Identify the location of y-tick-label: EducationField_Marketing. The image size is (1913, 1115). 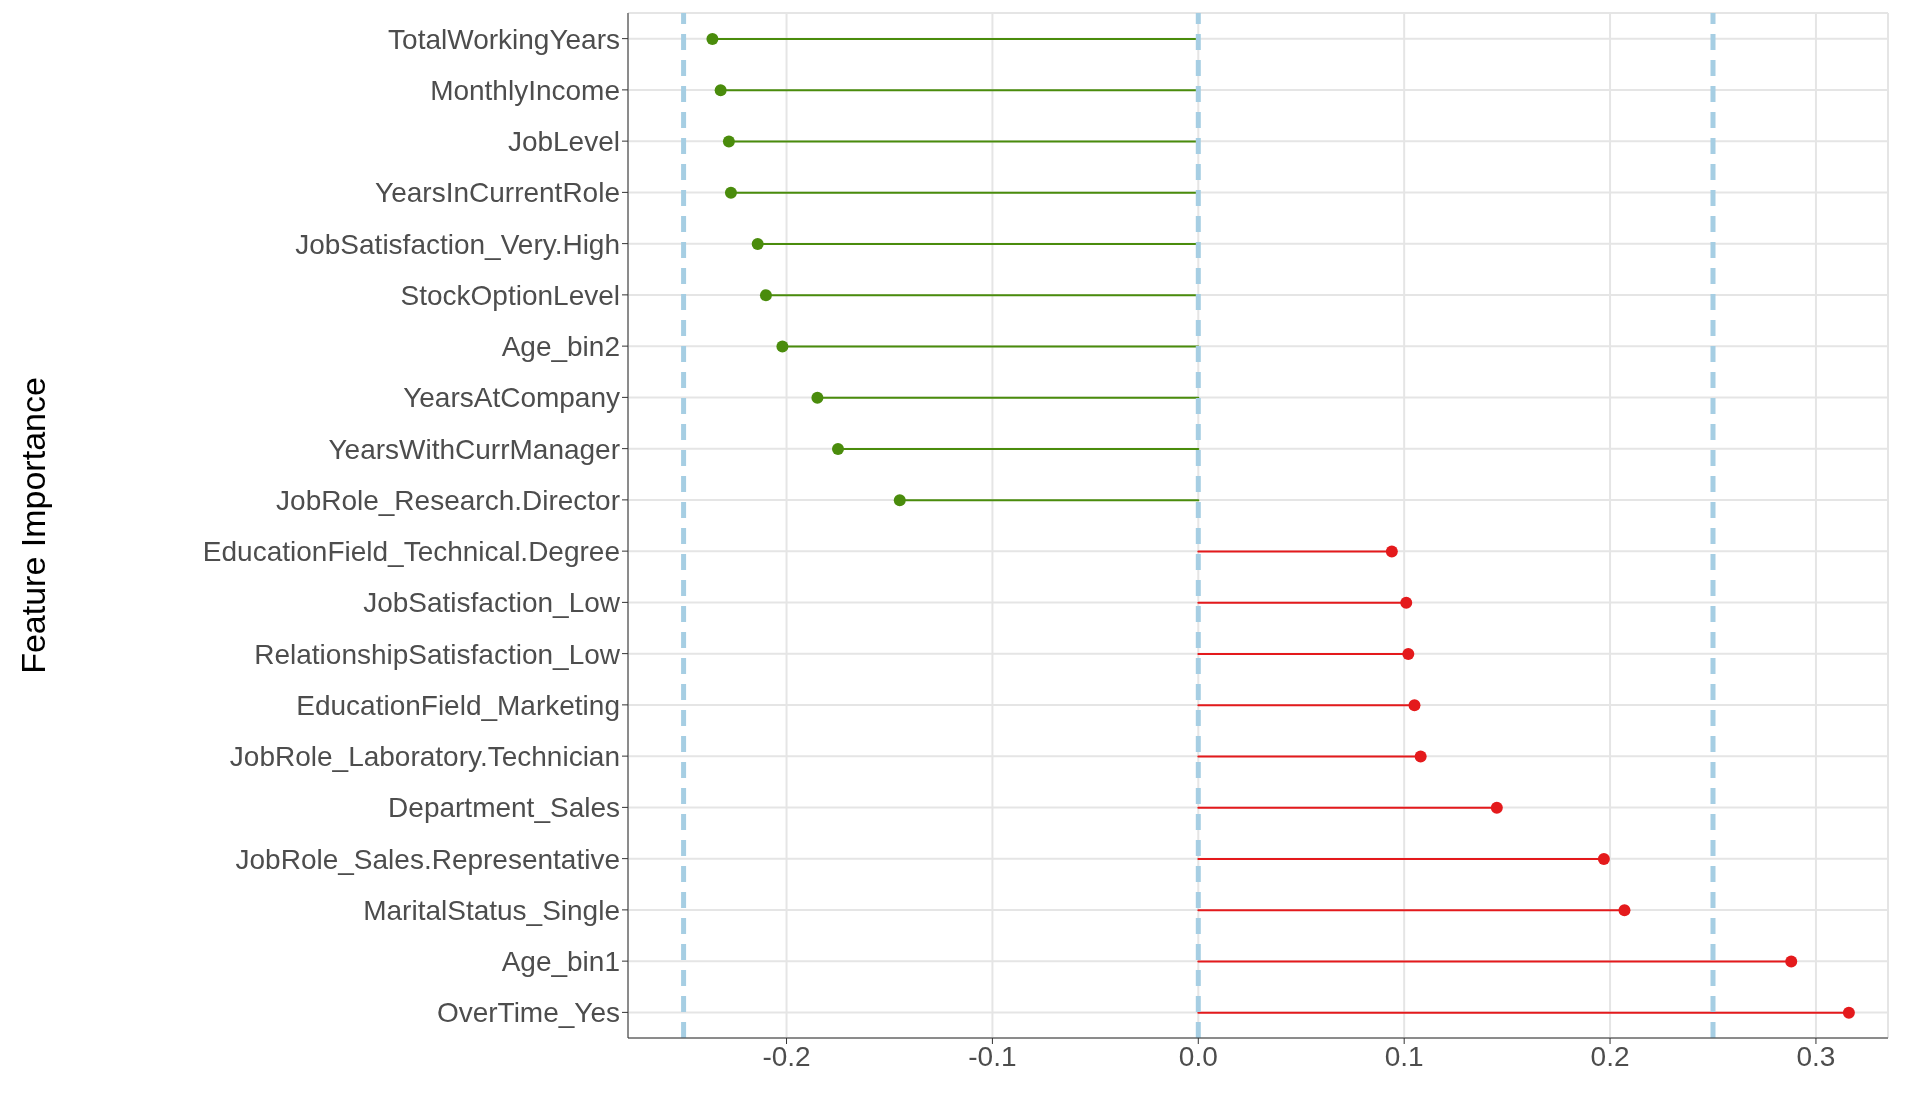
(458, 705).